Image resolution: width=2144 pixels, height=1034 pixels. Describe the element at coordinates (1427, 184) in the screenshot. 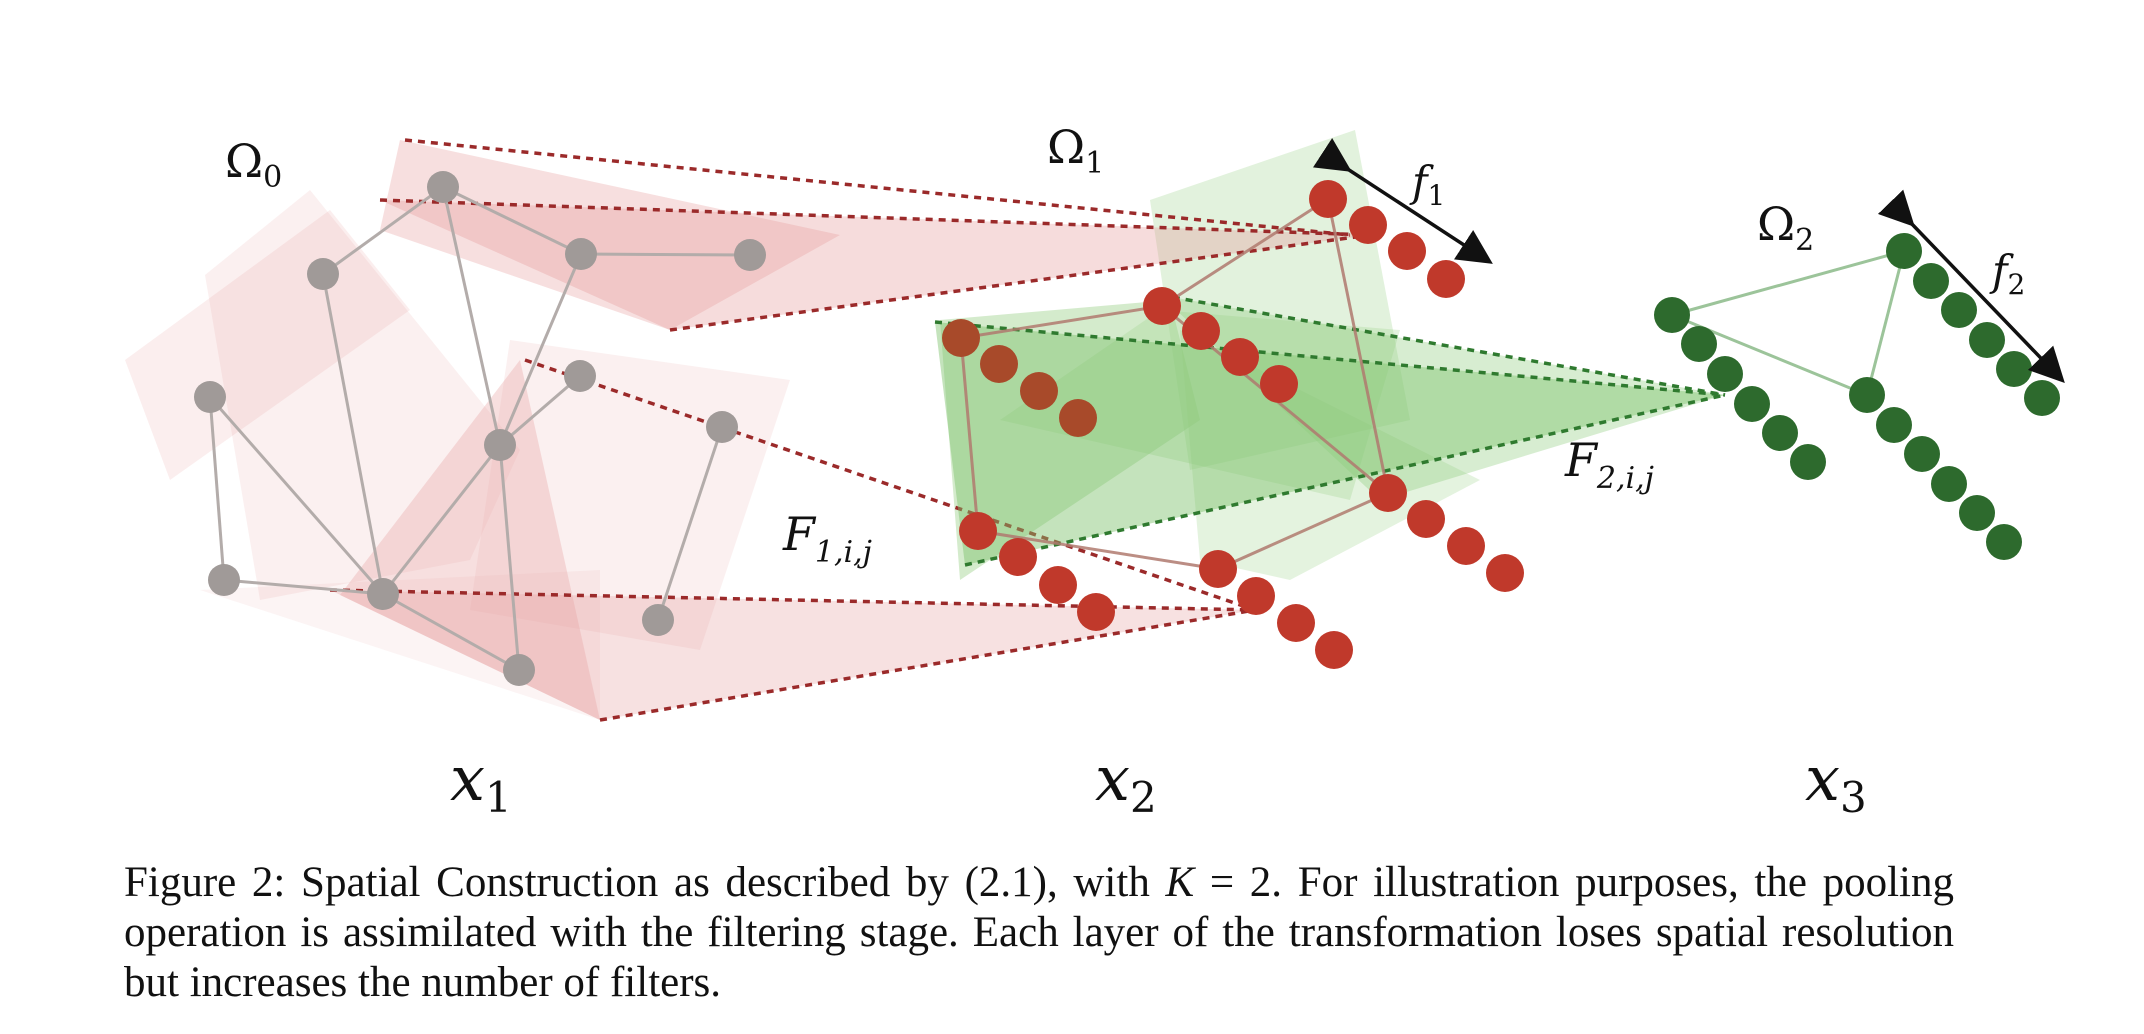

I see `f1-label: f1` at that location.